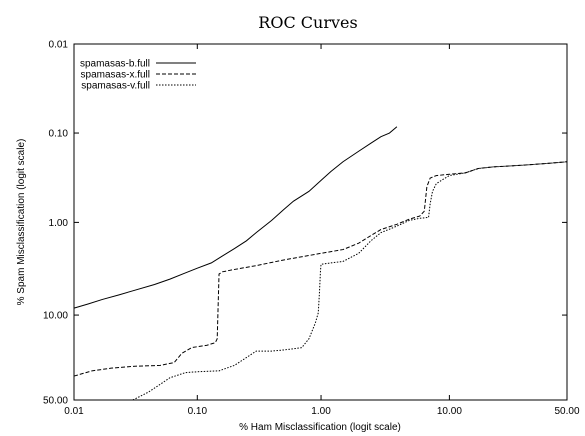  What do you see at coordinates (115, 86) in the screenshot?
I see `legend-label: spamasas-v.full` at bounding box center [115, 86].